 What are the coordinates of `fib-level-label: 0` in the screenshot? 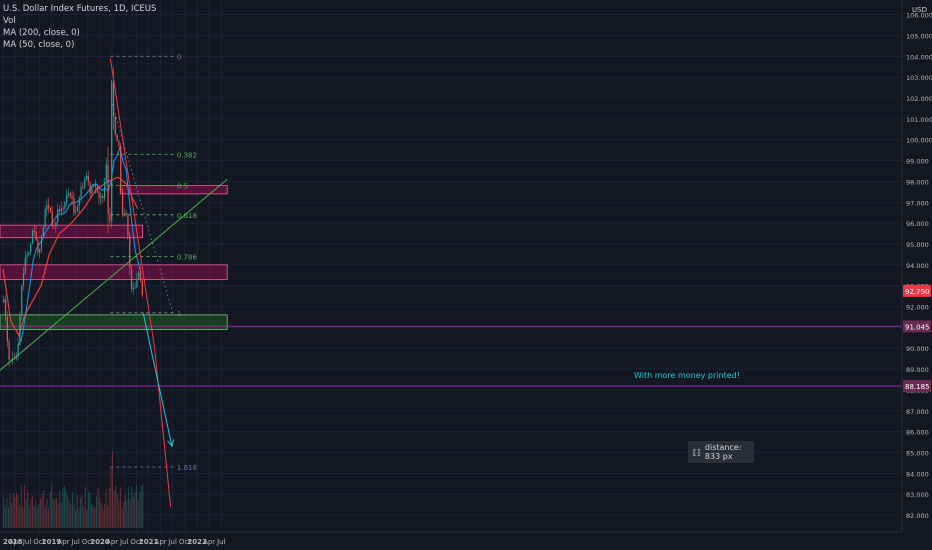 It's located at (179, 57).